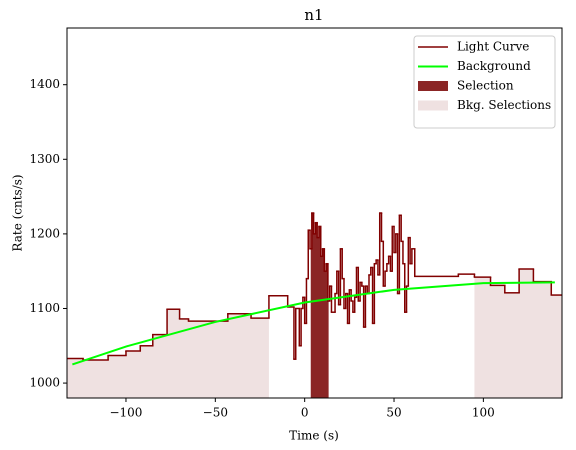 Image resolution: width=576 pixels, height=450 pixels. I want to click on chart-title: n1, so click(313, 15).